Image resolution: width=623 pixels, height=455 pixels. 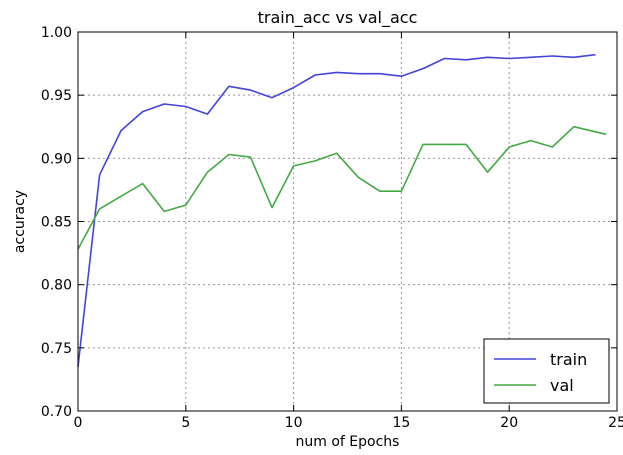 I want to click on y-tick-label-5: 0.95, so click(x=56, y=96).